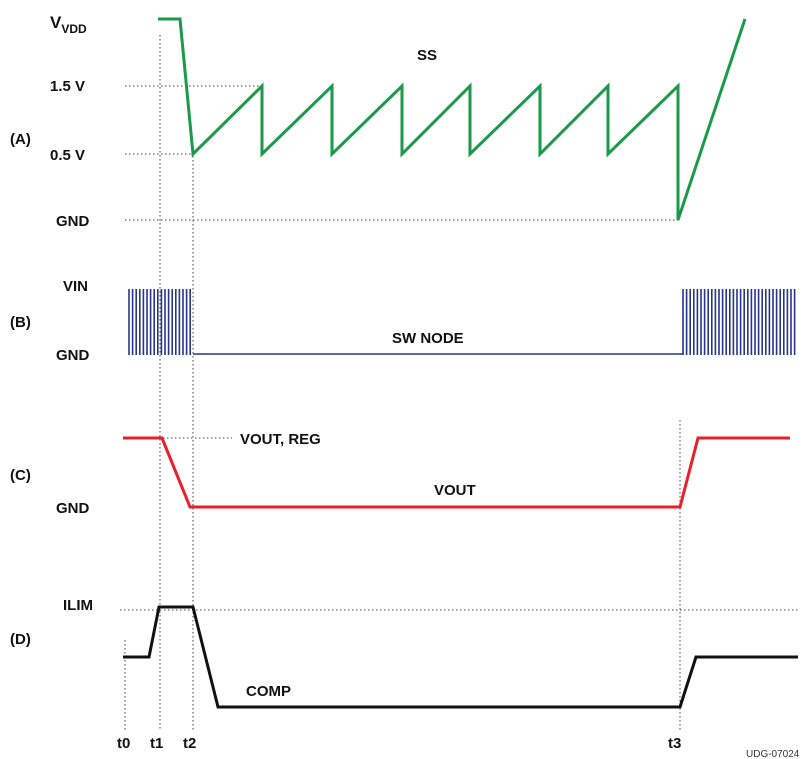 Image resolution: width=808 pixels, height=759 pixels. Describe the element at coordinates (78, 605) in the screenshot. I see `level-label-ilim: ILIM` at that location.